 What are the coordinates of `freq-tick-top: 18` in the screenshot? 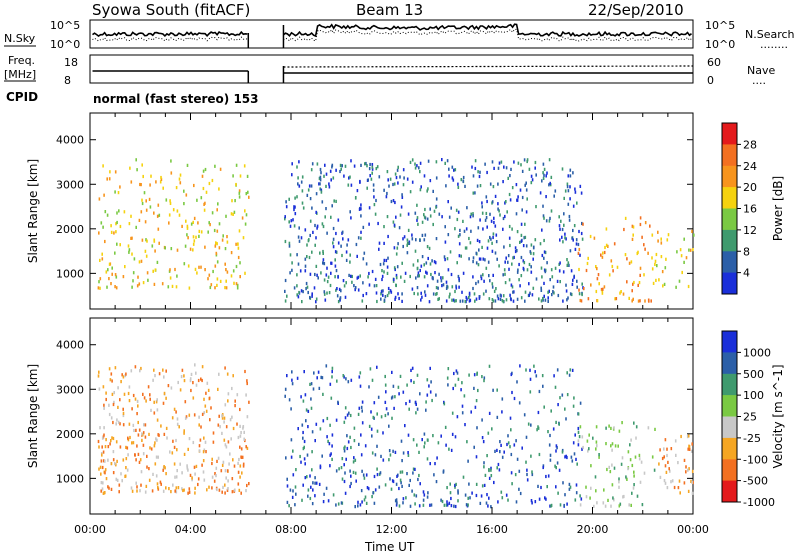 It's located at (71, 62).